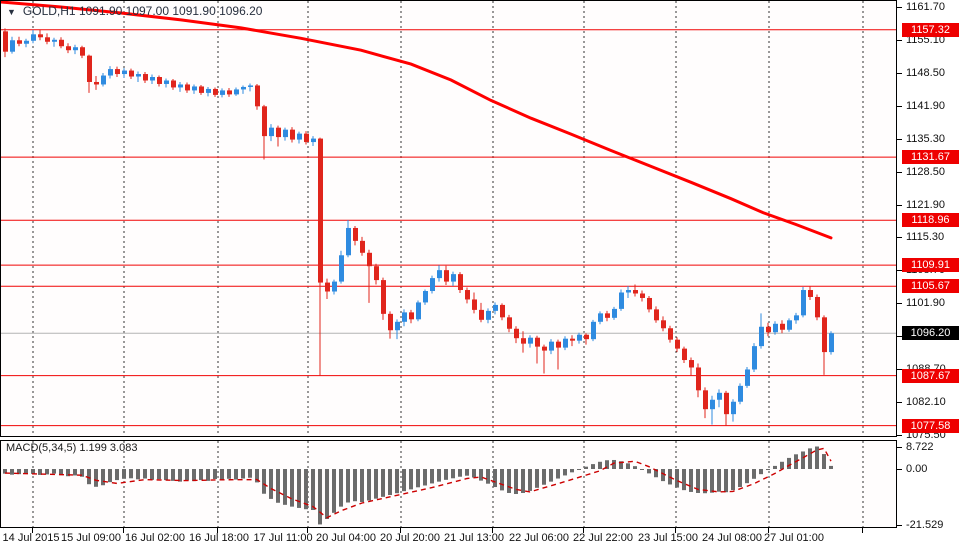 The width and height of the screenshot is (974, 551). I want to click on macd-panel, so click(448, 484).